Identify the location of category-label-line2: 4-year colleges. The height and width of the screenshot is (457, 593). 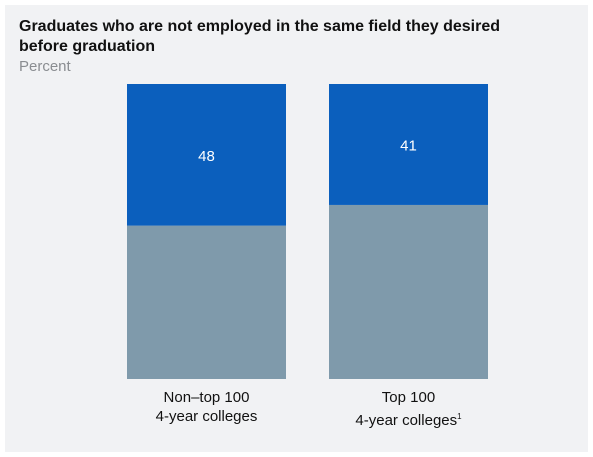
(207, 416).